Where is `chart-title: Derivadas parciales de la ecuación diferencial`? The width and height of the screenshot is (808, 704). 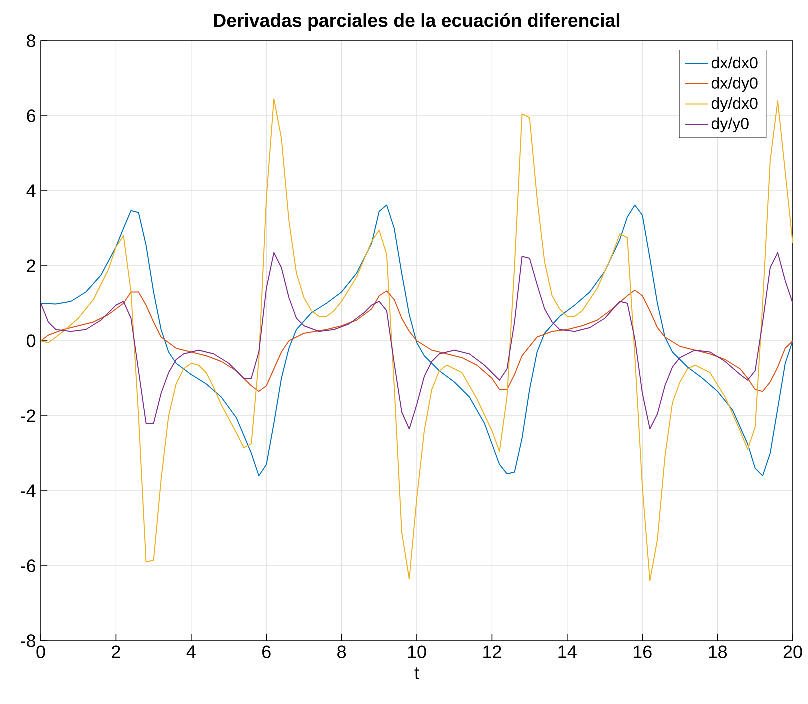
chart-title: Derivadas parciales de la ecuación diferencial is located at coordinates (417, 22).